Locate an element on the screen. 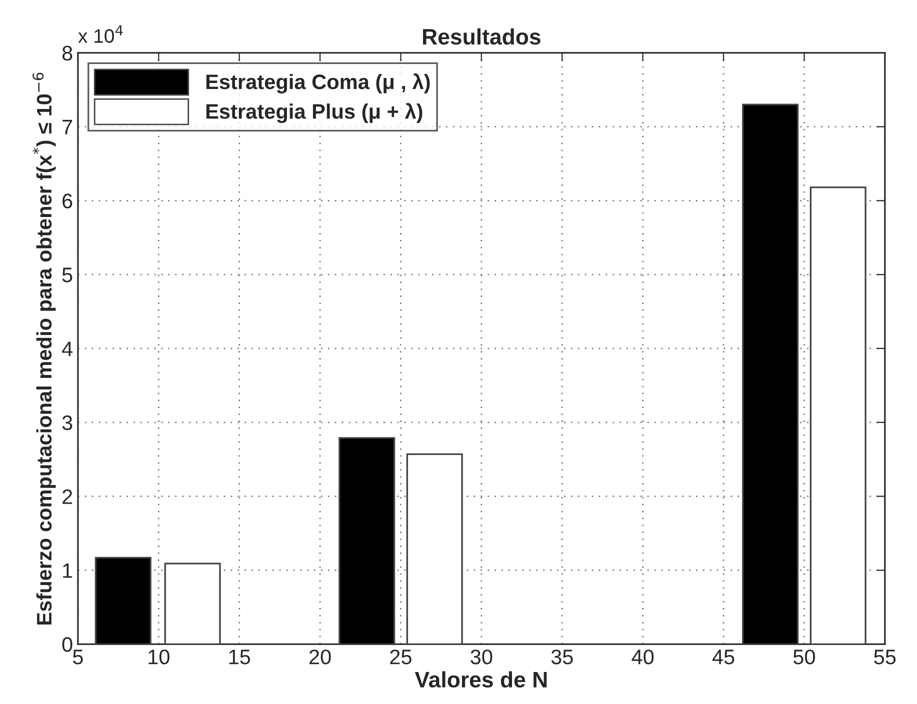 This screenshot has width=917, height=704. x-tick-label: 40 is located at coordinates (643, 657).